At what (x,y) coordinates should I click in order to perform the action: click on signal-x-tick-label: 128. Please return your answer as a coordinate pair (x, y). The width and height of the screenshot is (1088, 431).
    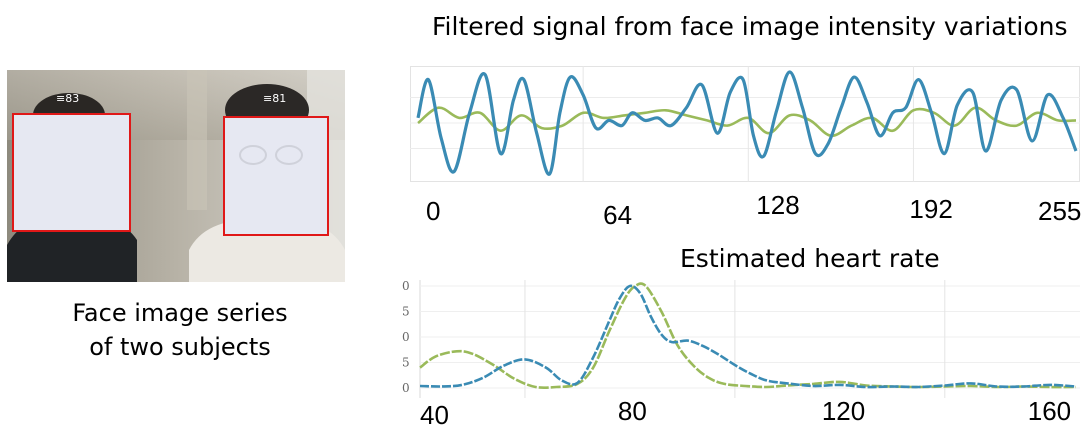
    Looking at the image, I should click on (778, 205).